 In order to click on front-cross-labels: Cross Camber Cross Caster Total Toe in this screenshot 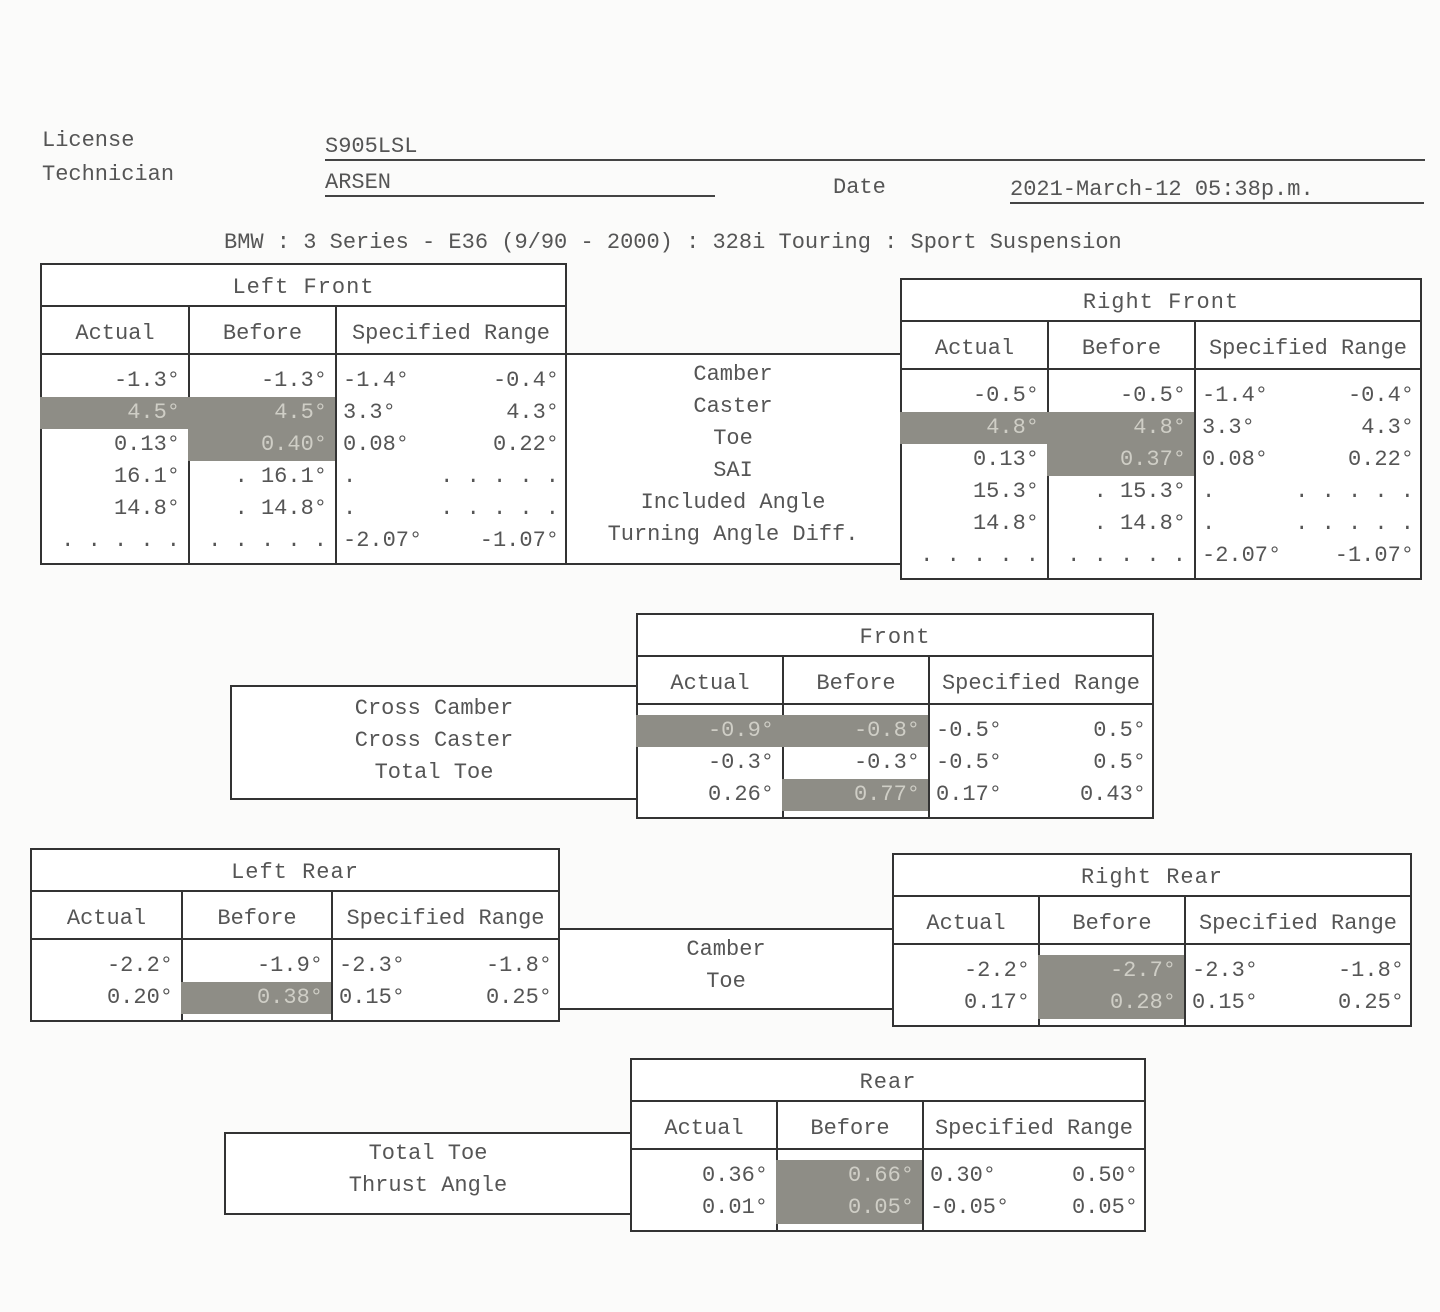, I will do `click(434, 742)`.